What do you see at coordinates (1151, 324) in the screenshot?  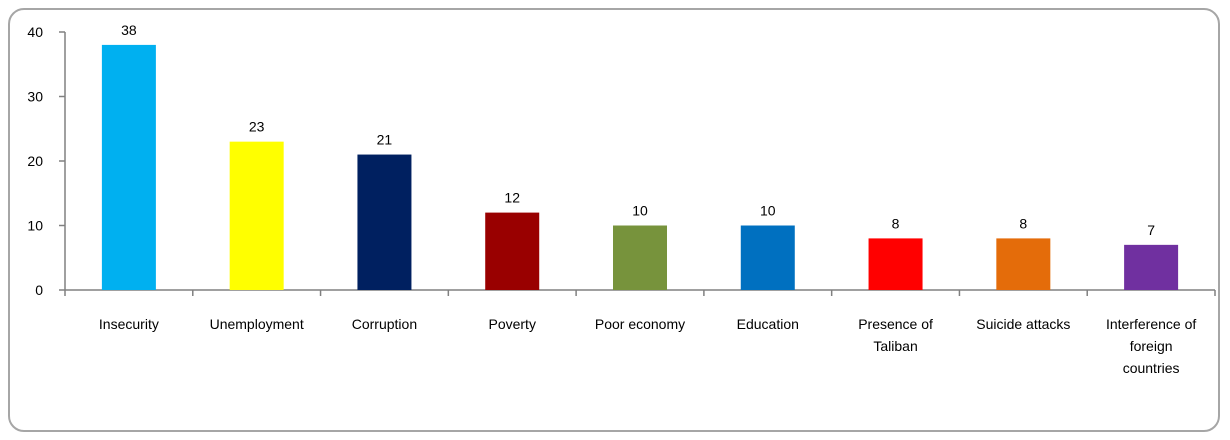 I see `category-label: Interference of` at bounding box center [1151, 324].